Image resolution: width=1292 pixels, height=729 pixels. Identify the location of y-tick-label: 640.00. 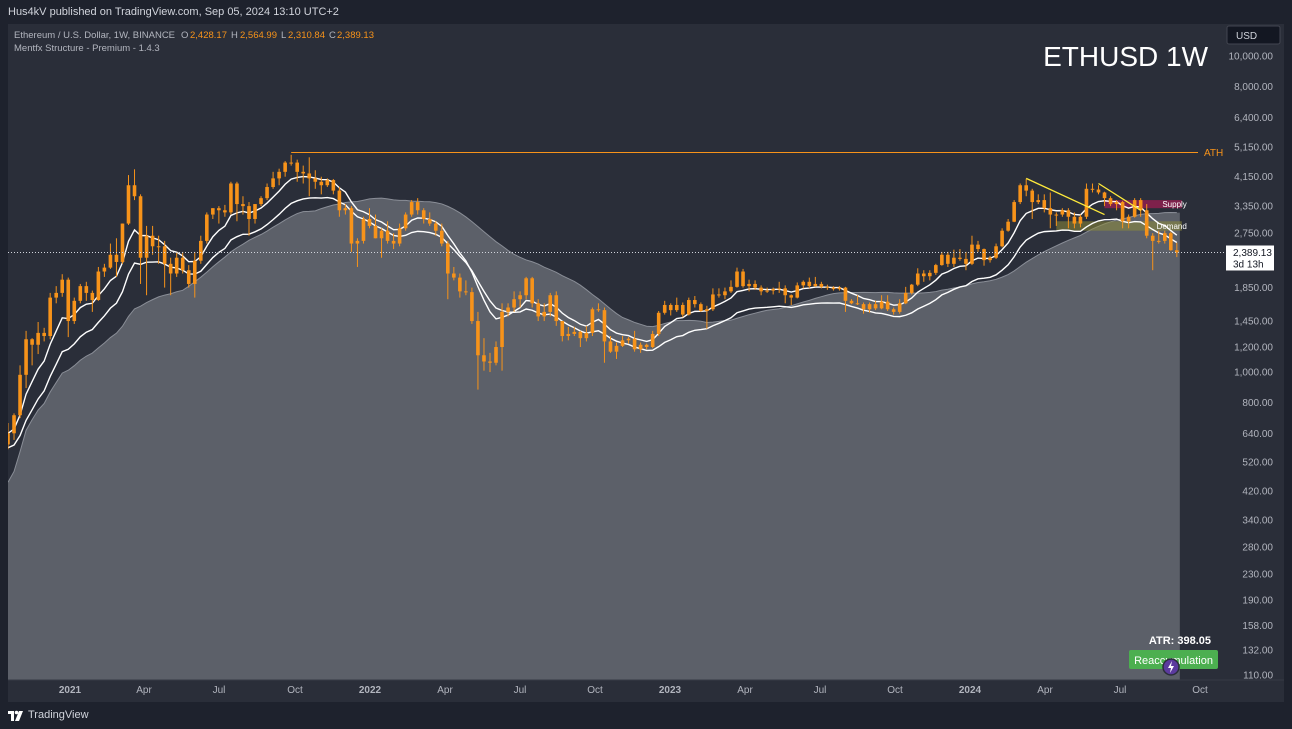
(1257, 434).